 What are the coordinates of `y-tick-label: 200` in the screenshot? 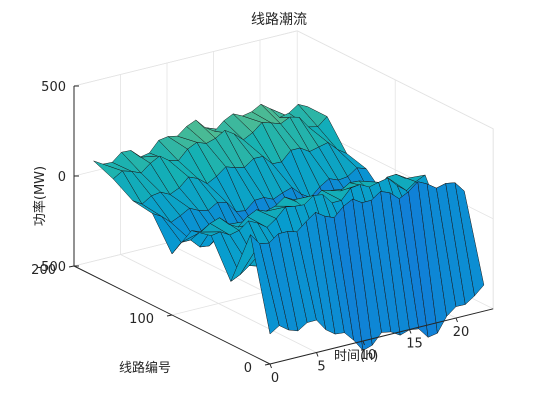 It's located at (43, 270).